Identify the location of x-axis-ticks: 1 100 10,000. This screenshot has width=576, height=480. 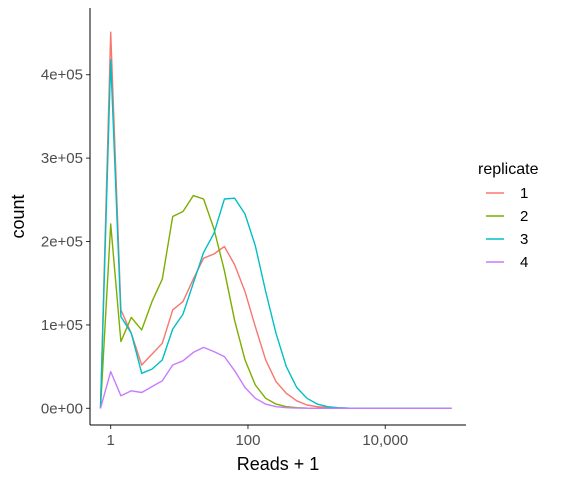
(257, 437).